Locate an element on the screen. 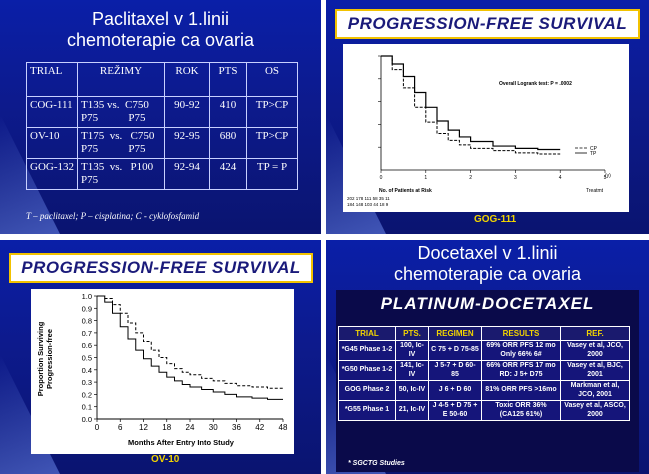 The width and height of the screenshot is (649, 474). chart-caption: GOG-111 is located at coordinates (495, 219).